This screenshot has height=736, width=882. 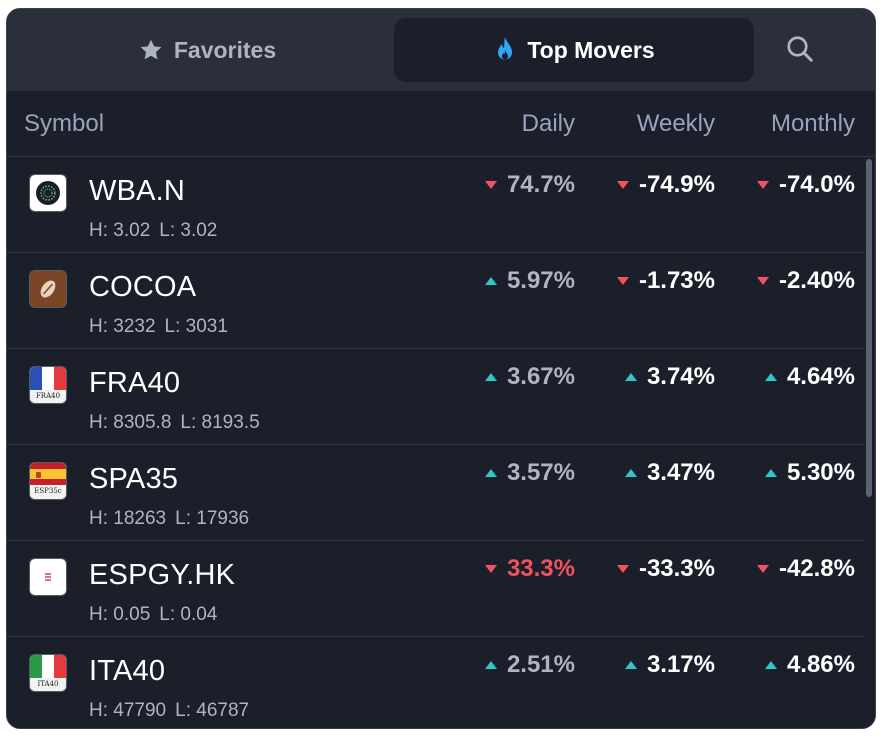 I want to click on weekly-change: -74.9%, so click(x=665, y=185).